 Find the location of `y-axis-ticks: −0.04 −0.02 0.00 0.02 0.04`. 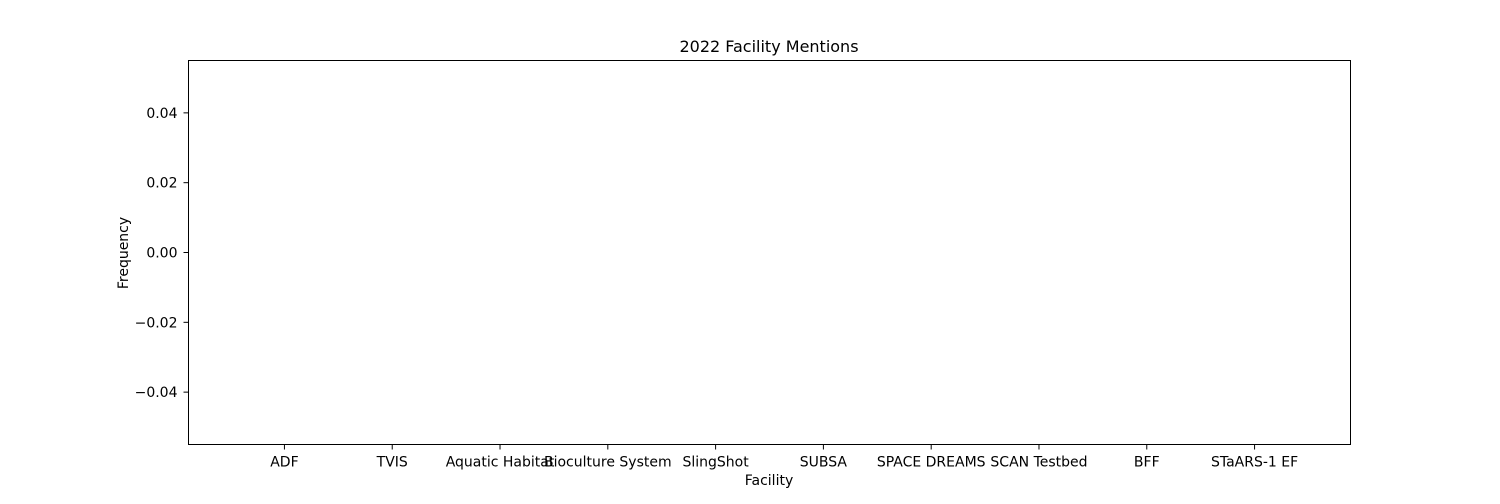

y-axis-ticks: −0.04 −0.02 0.00 0.02 0.04 is located at coordinates (162, 253).